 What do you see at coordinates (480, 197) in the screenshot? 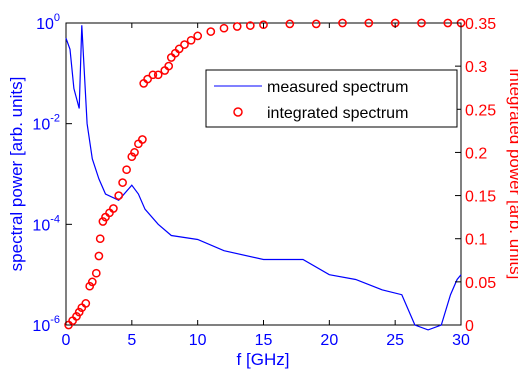
I see `right-y-tick-label: 0.15` at bounding box center [480, 197].